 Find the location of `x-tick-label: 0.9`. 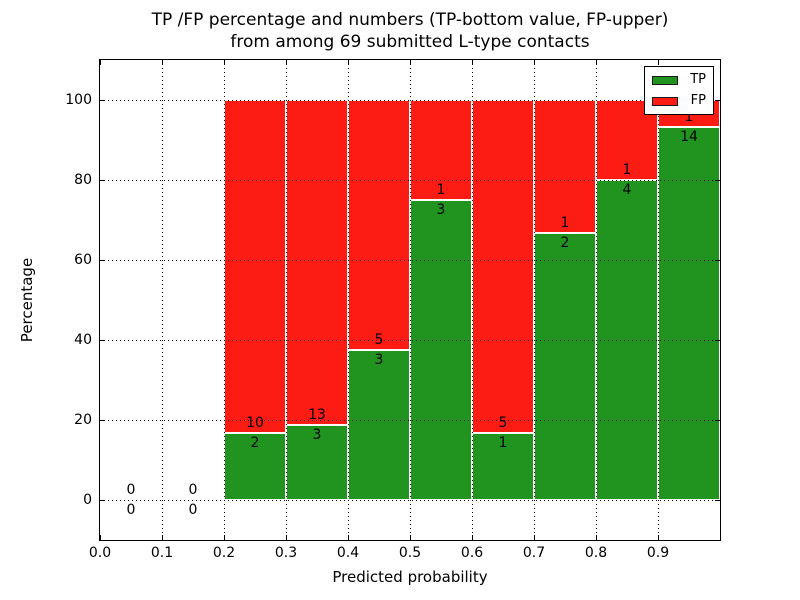

x-tick-label: 0.9 is located at coordinates (658, 553).